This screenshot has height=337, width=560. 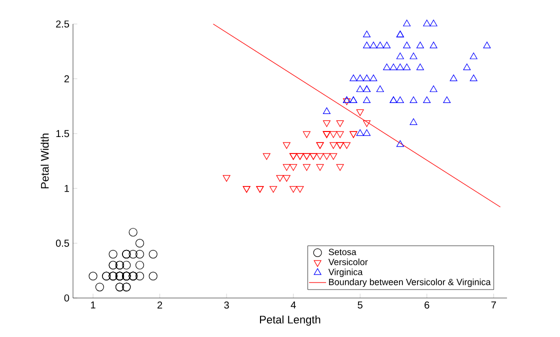 What do you see at coordinates (63, 134) in the screenshot?
I see `y-tick-label: 1.5` at bounding box center [63, 134].